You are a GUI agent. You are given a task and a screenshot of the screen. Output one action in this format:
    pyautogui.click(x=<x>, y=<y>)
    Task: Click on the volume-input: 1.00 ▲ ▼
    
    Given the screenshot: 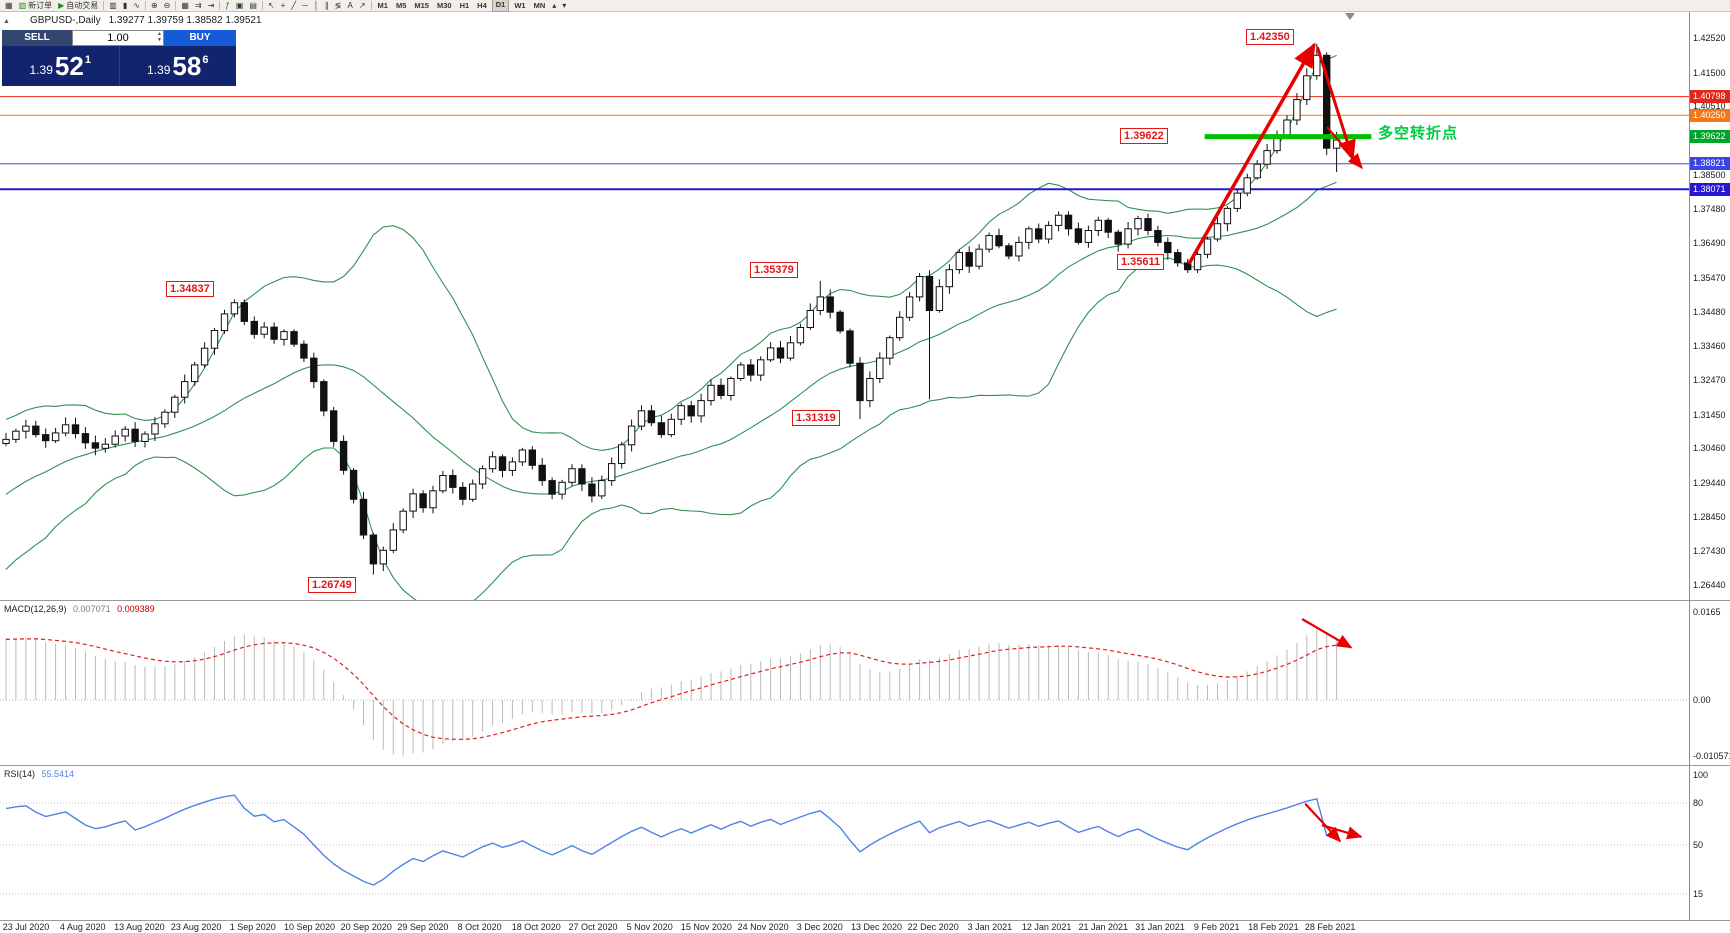 What is the action you would take?
    pyautogui.click(x=118, y=38)
    